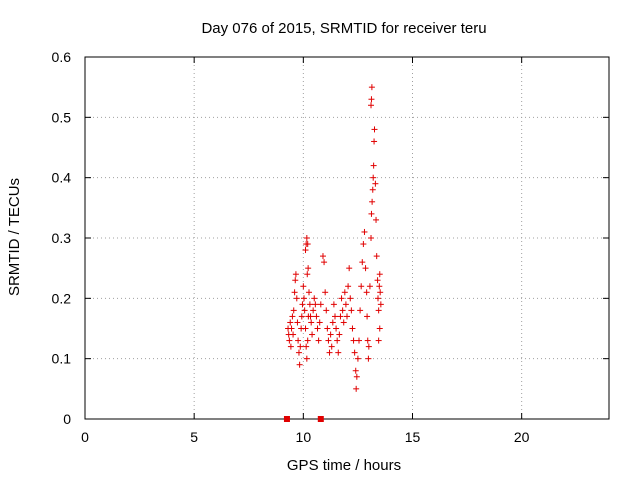 Image resolution: width=640 pixels, height=480 pixels. What do you see at coordinates (413, 437) in the screenshot?
I see `x-tick-label: 15` at bounding box center [413, 437].